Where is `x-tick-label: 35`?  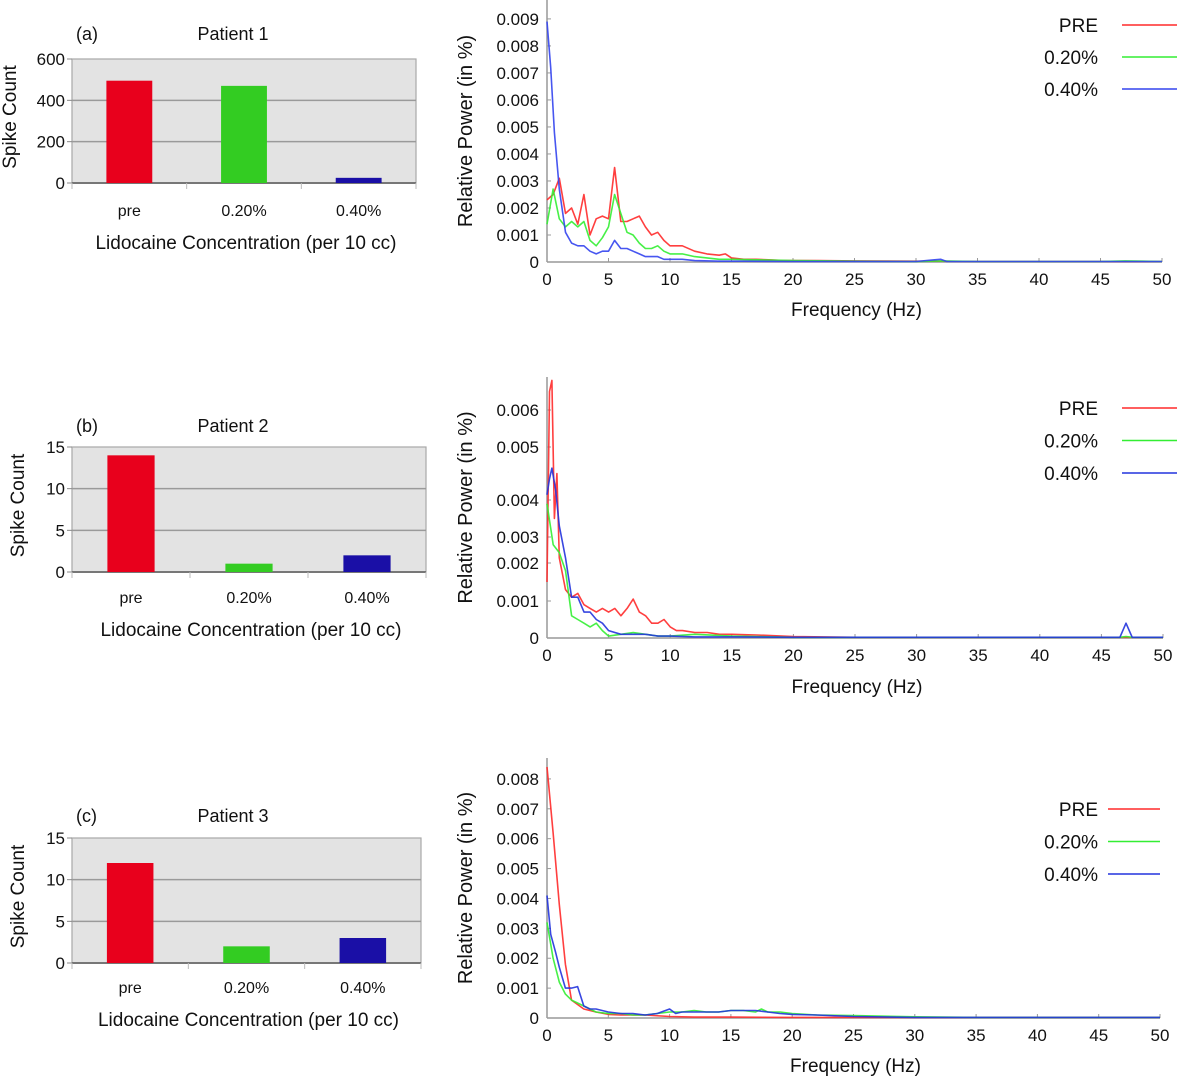
x-tick-label: 35 is located at coordinates (977, 279).